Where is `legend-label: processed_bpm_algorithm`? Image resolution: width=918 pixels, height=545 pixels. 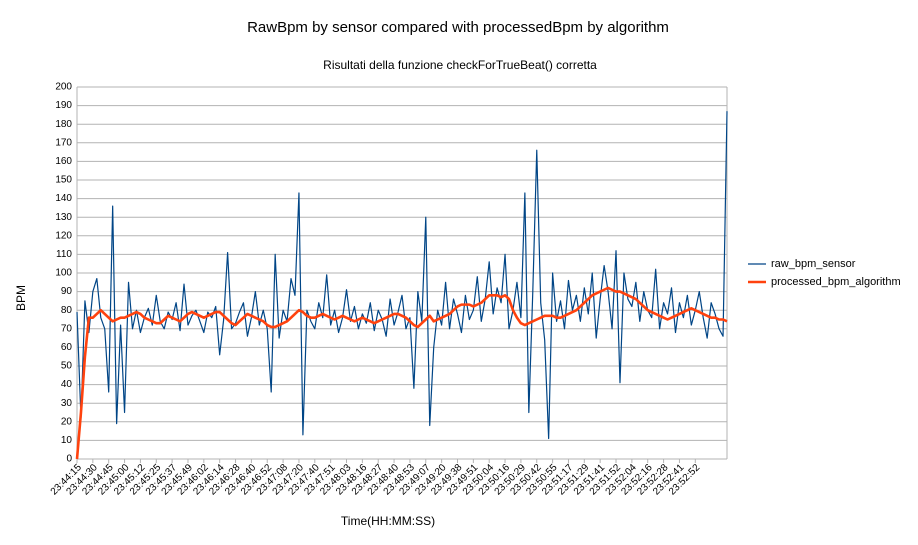 legend-label: processed_bpm_algorithm is located at coordinates (836, 282).